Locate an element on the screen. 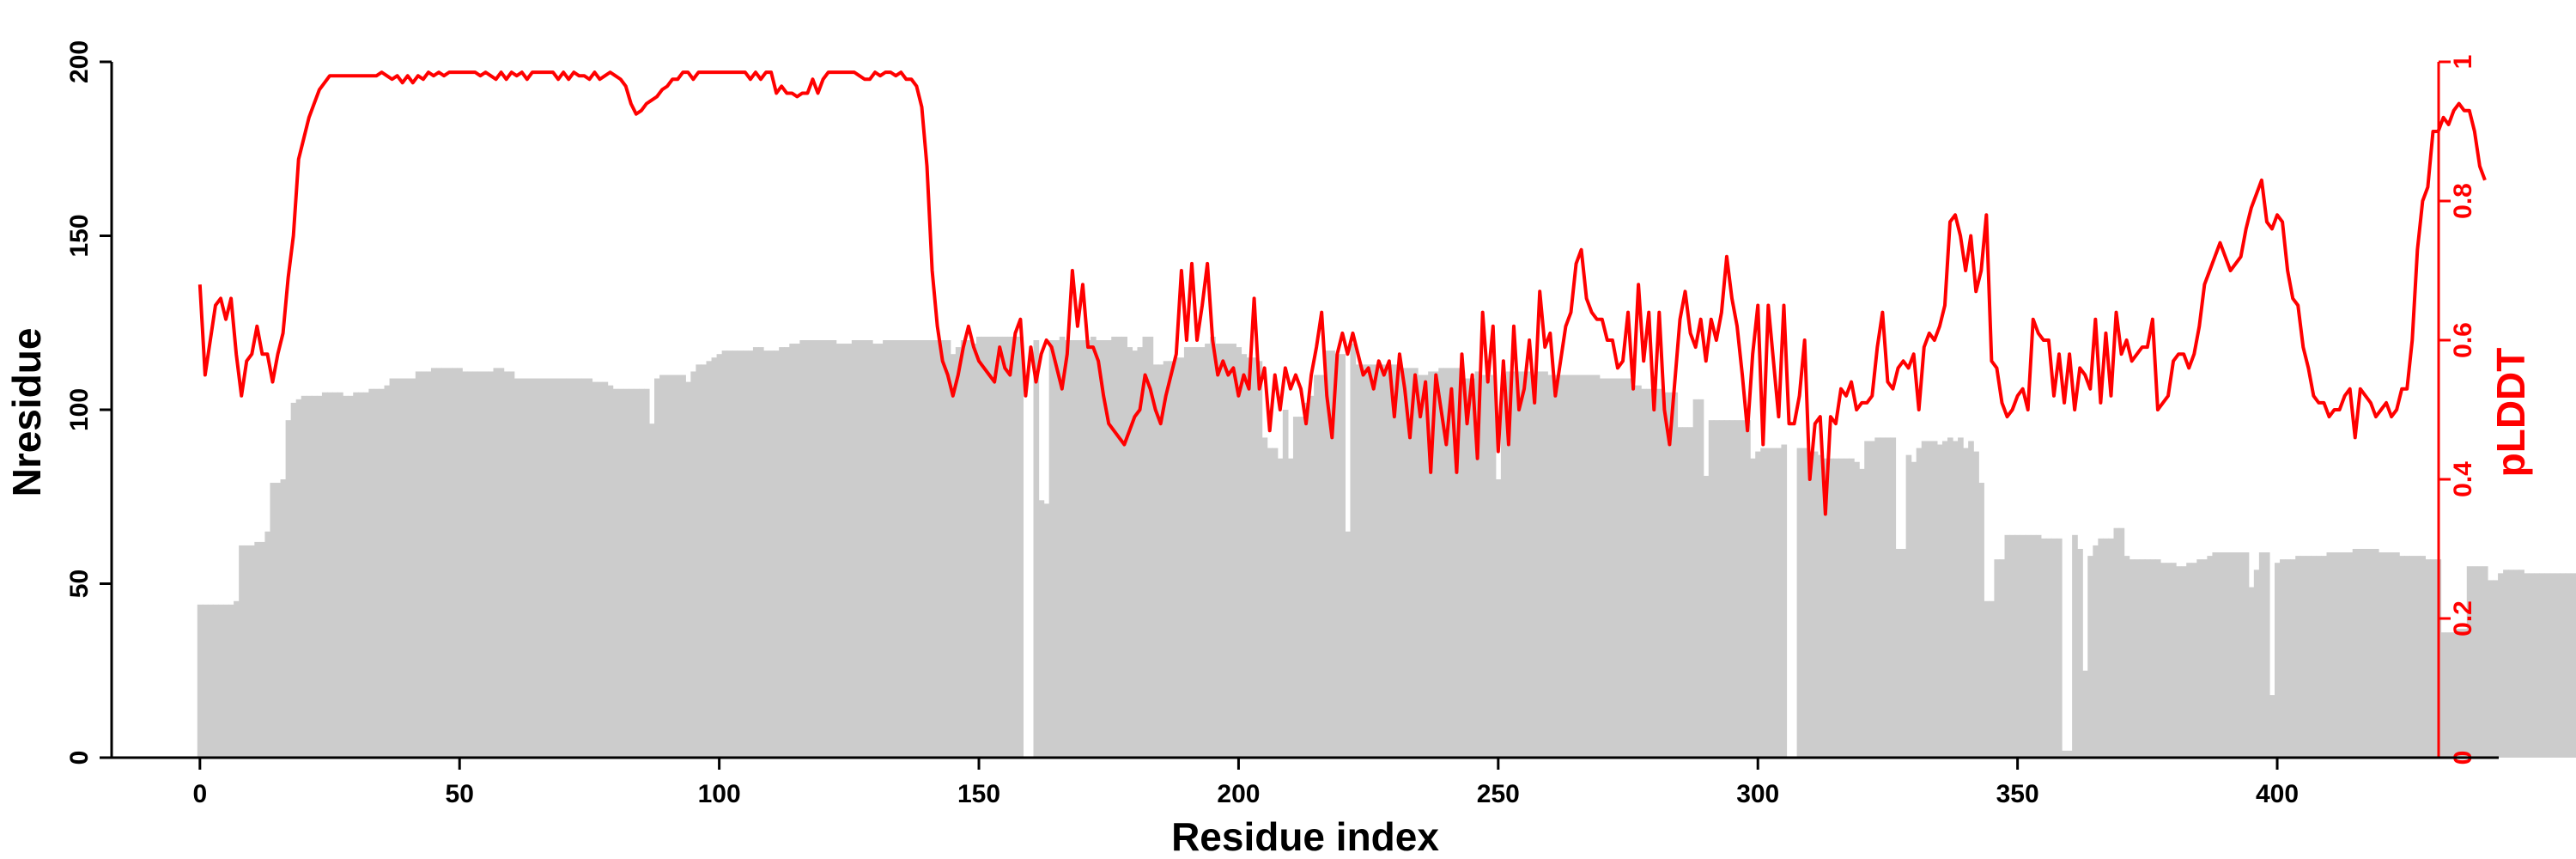  y-tick-label: 0 is located at coordinates (79, 758).